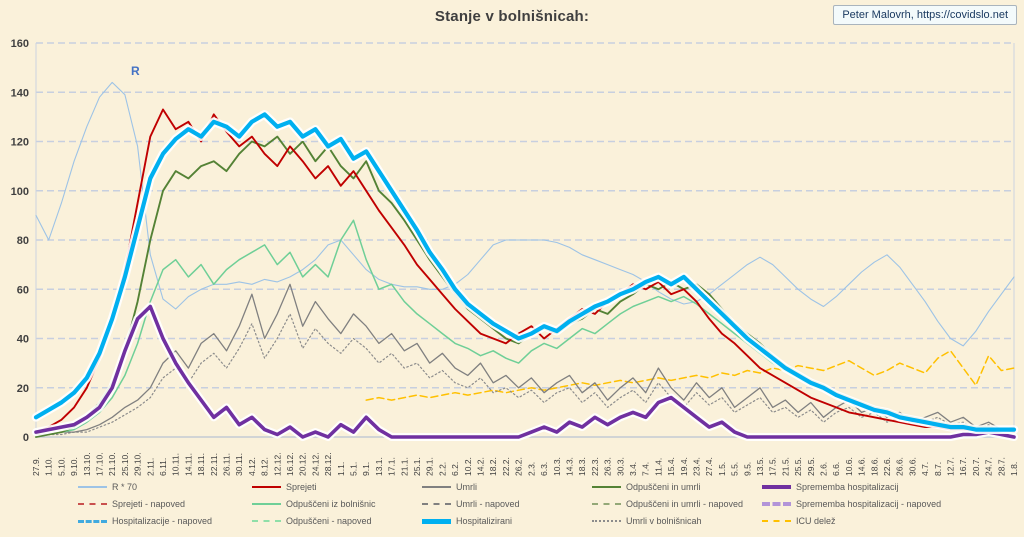  Describe the element at coordinates (633, 469) in the screenshot. I see `x-axis-tick-label: 3.4.` at that location.